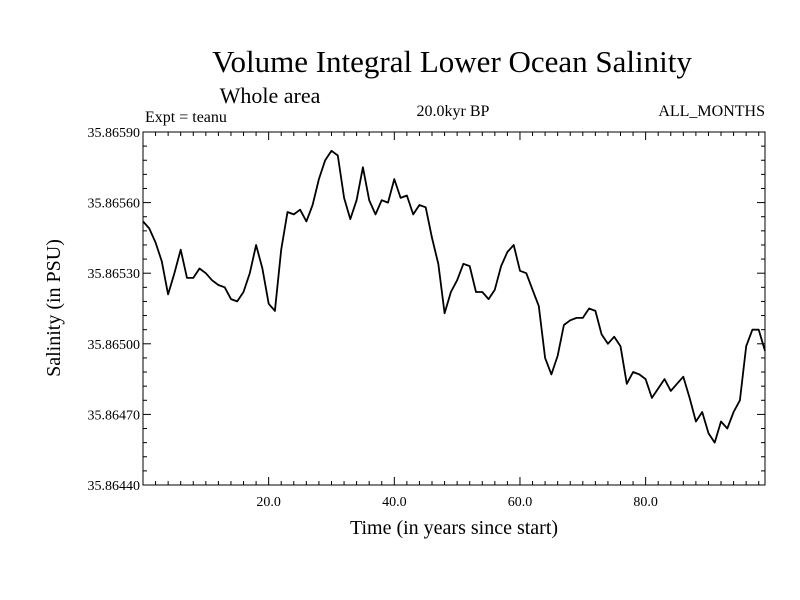 The width and height of the screenshot is (800, 600). I want to click on x-tick-label: 20.0, so click(268, 502).